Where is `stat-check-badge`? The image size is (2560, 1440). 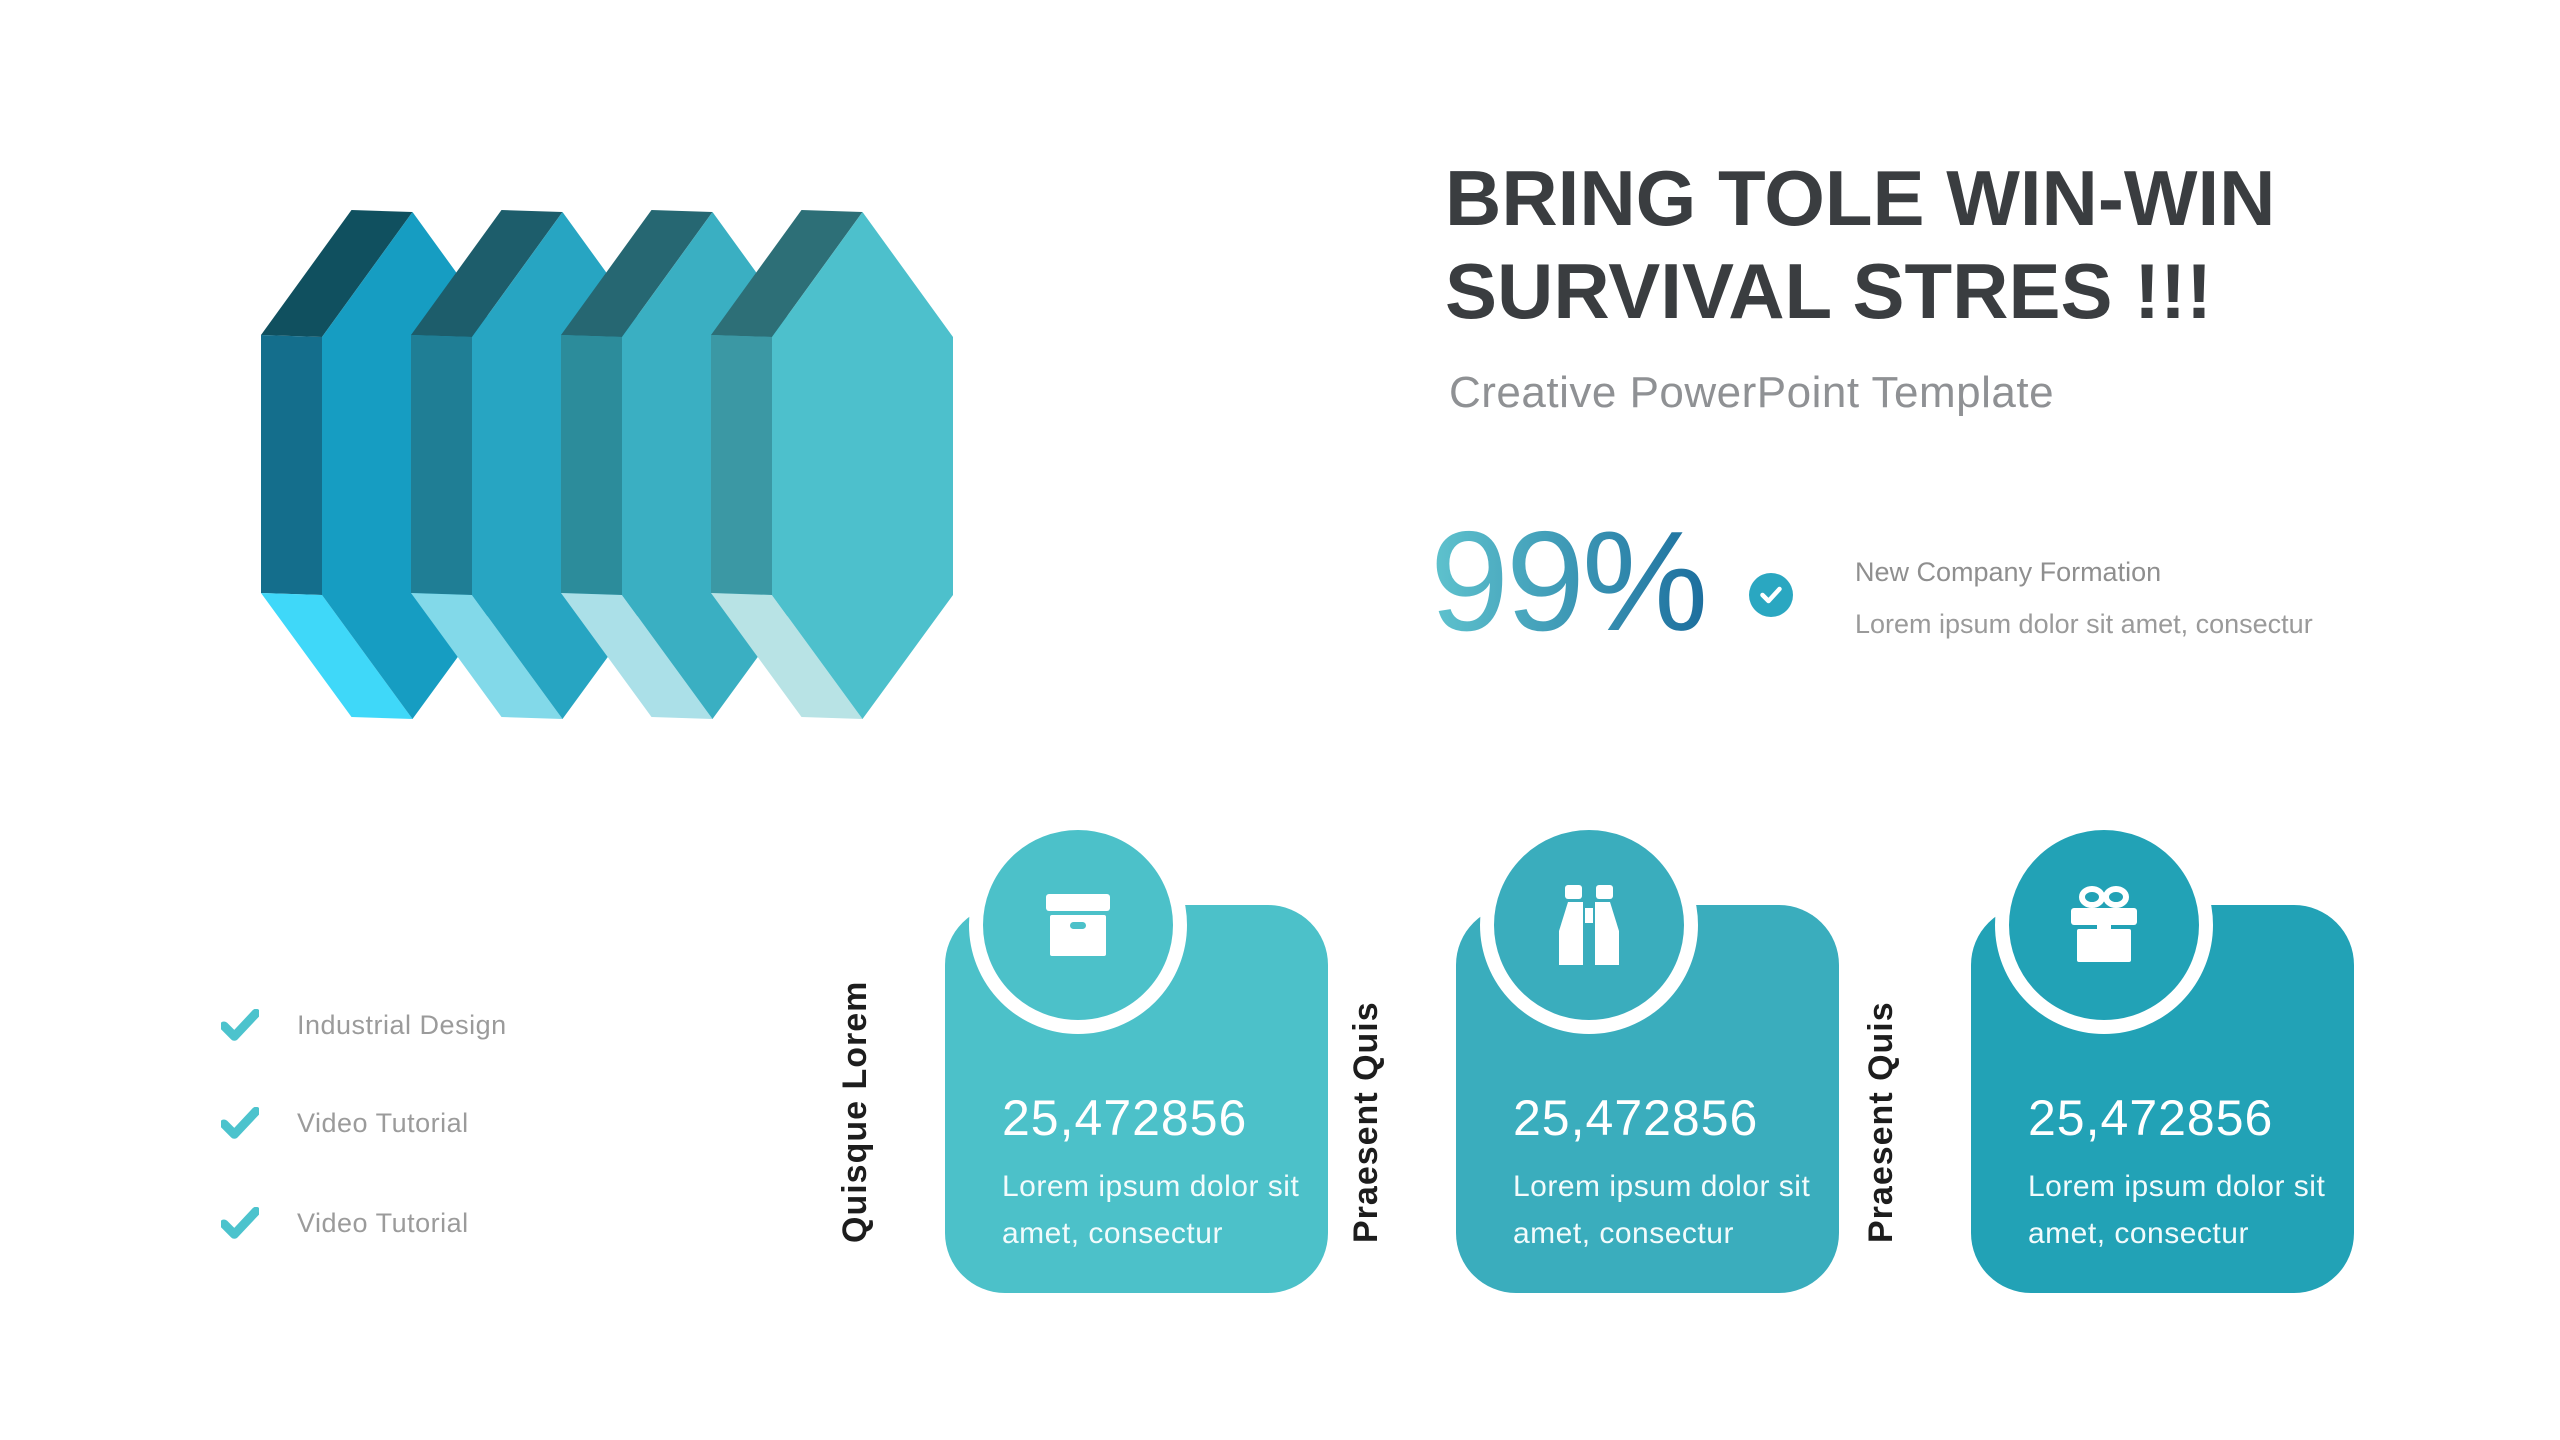 stat-check-badge is located at coordinates (1771, 595).